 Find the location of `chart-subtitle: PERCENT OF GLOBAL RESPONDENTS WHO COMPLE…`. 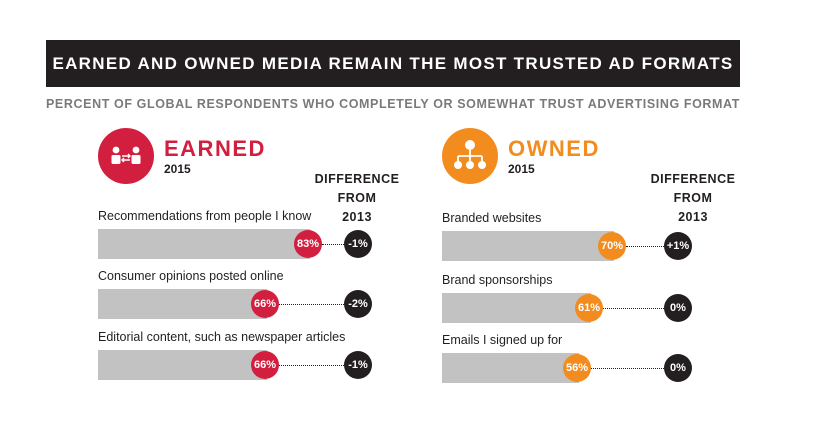

chart-subtitle: PERCENT OF GLOBAL RESPONDENTS WHO COMPLE… is located at coordinates (393, 104).